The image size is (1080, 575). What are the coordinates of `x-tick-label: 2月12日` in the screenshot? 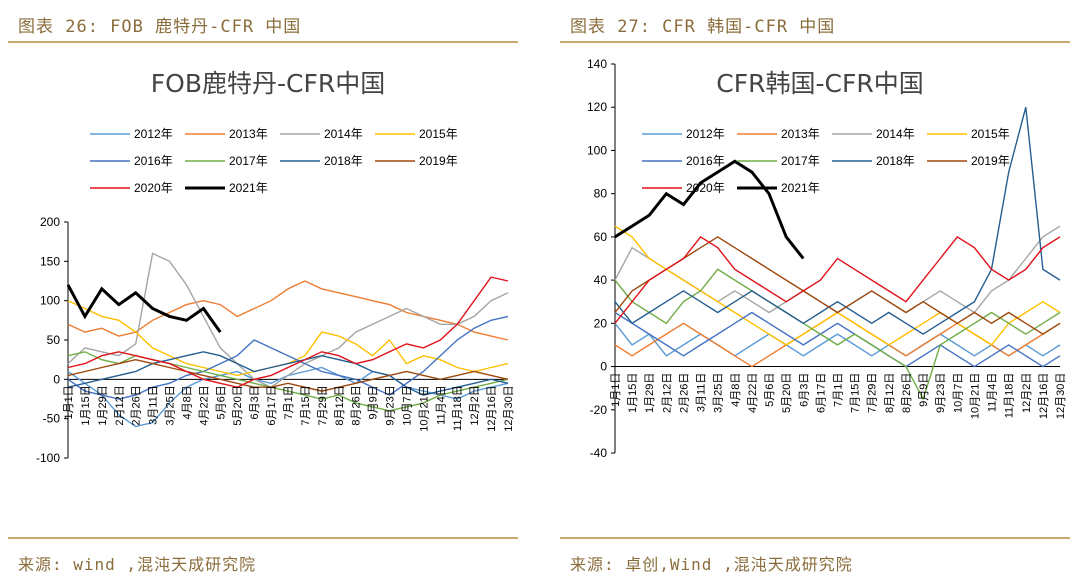 It's located at (120, 405).